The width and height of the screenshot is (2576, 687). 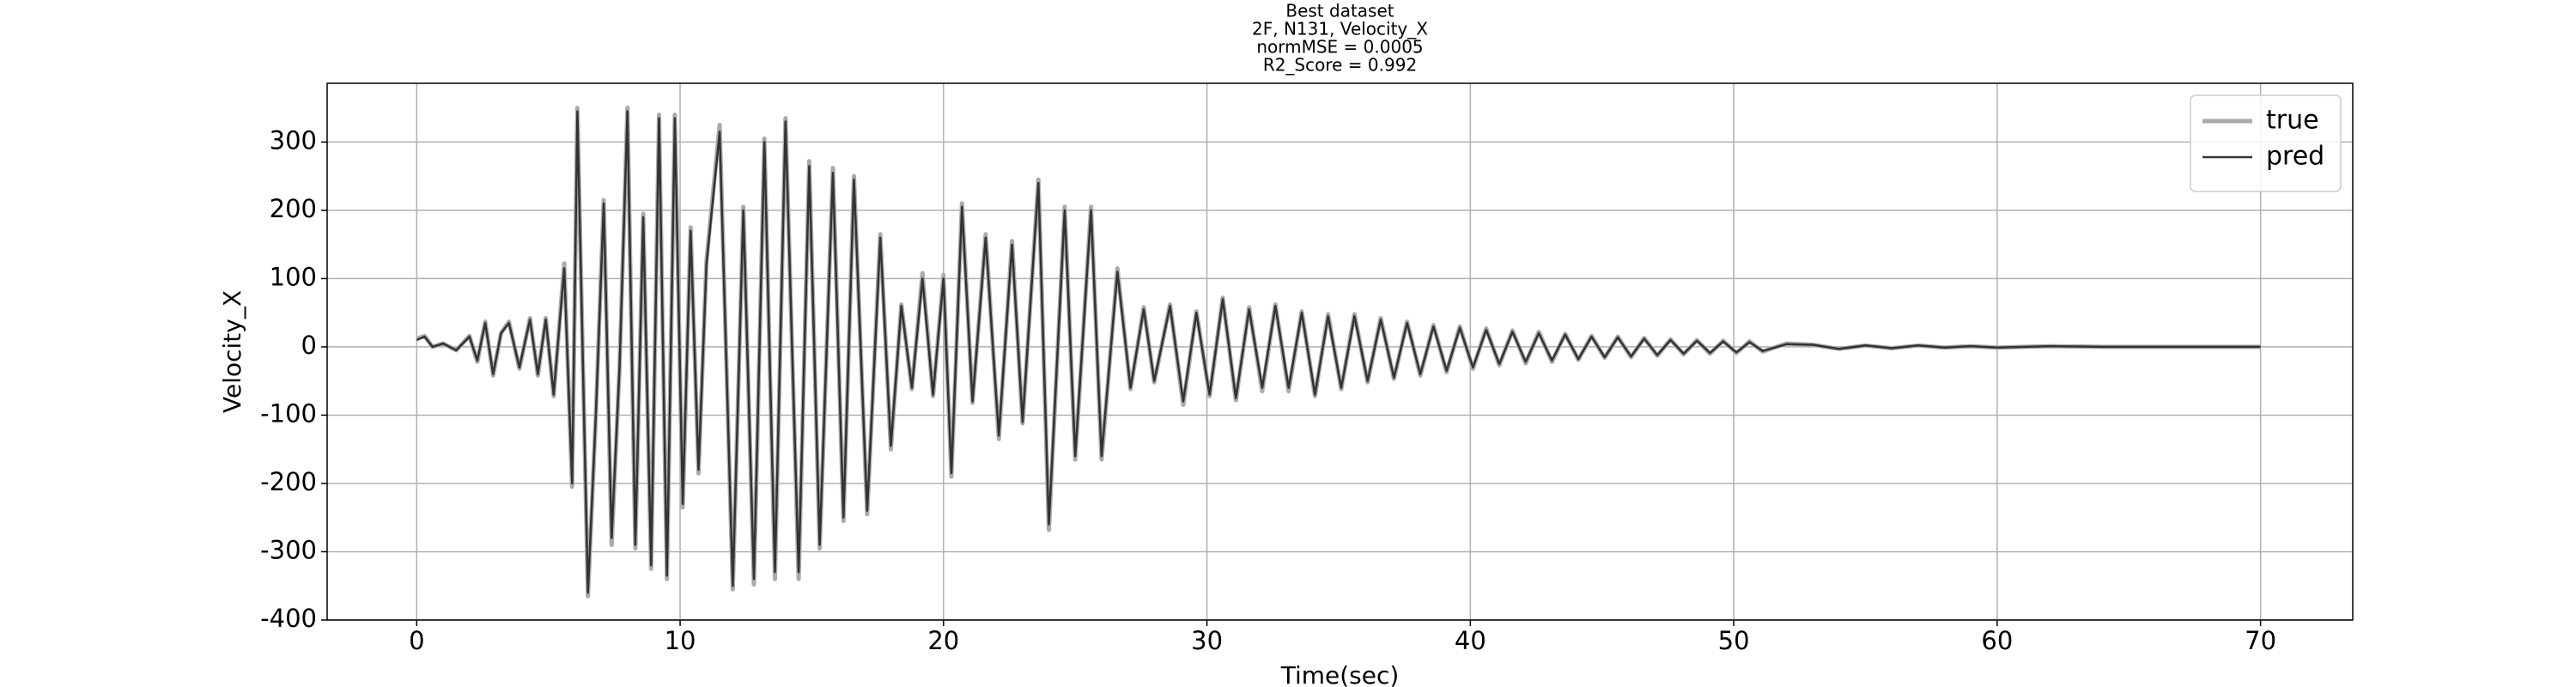 What do you see at coordinates (293, 140) in the screenshot?
I see `y-tick-label: 300` at bounding box center [293, 140].